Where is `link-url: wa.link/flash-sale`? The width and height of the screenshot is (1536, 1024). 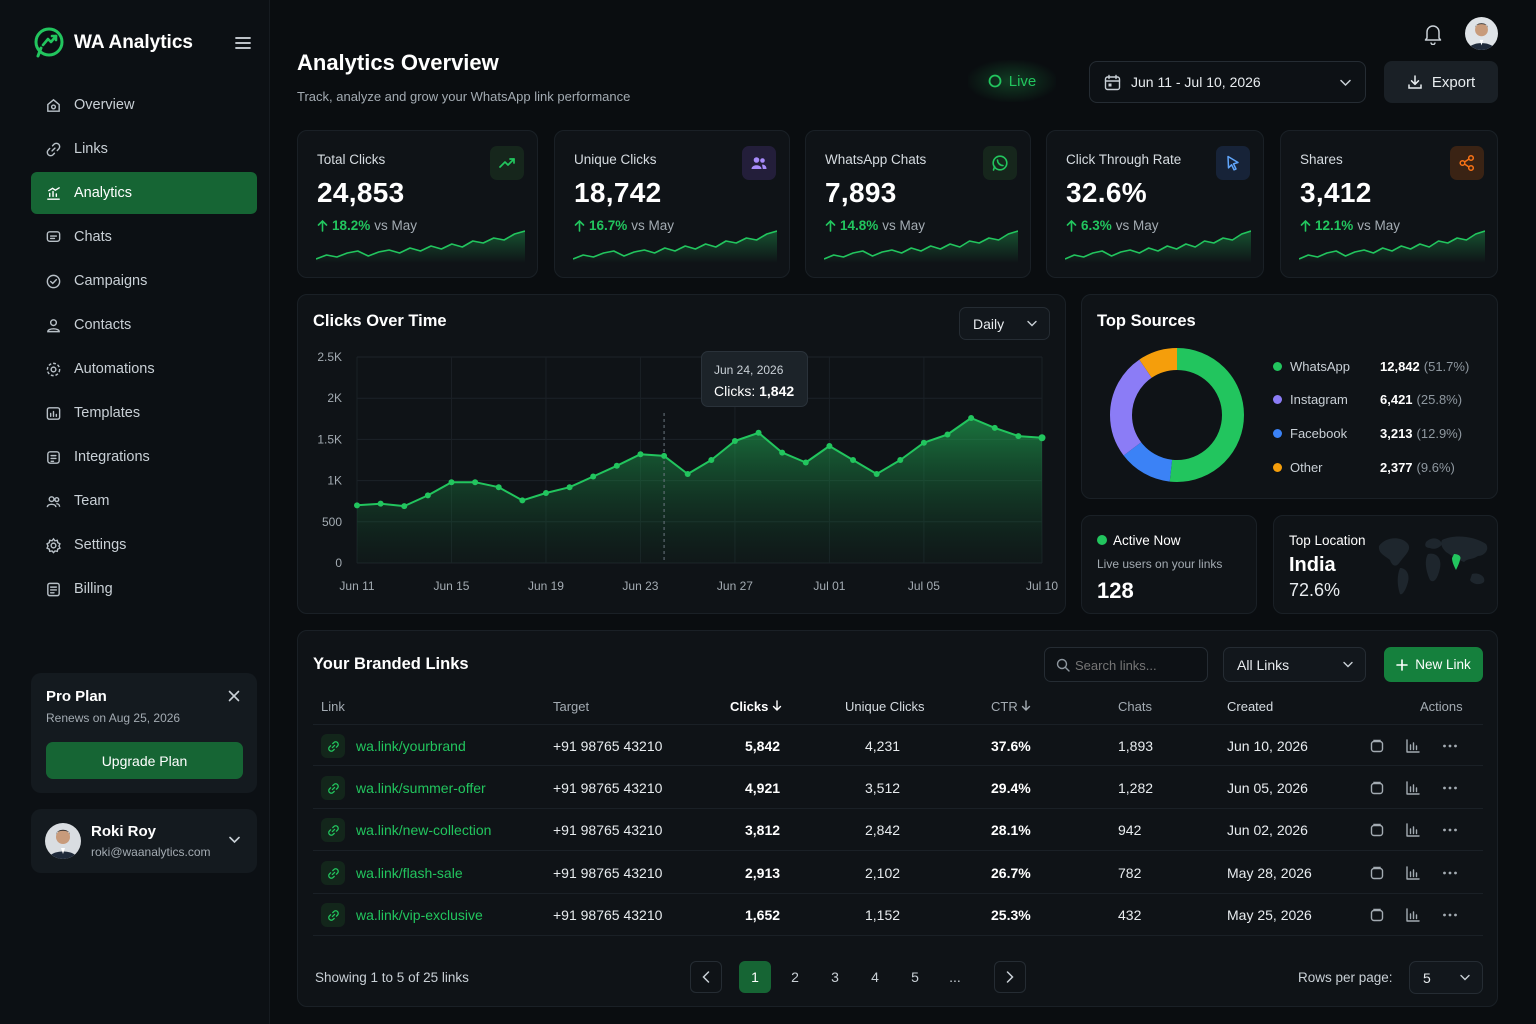 link-url: wa.link/flash-sale is located at coordinates (409, 873).